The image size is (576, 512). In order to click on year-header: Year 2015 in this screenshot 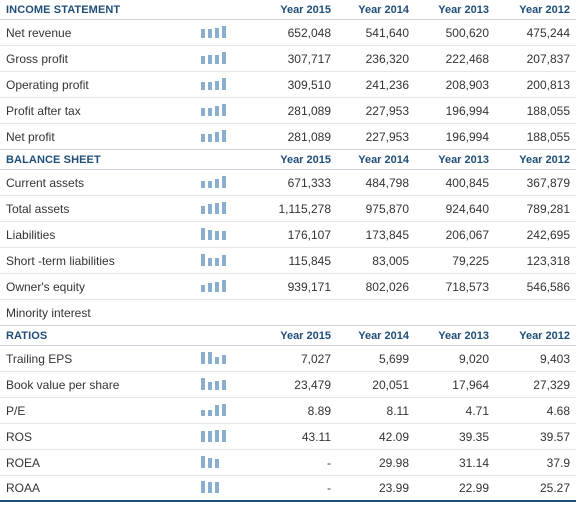, I will do `click(305, 159)`.